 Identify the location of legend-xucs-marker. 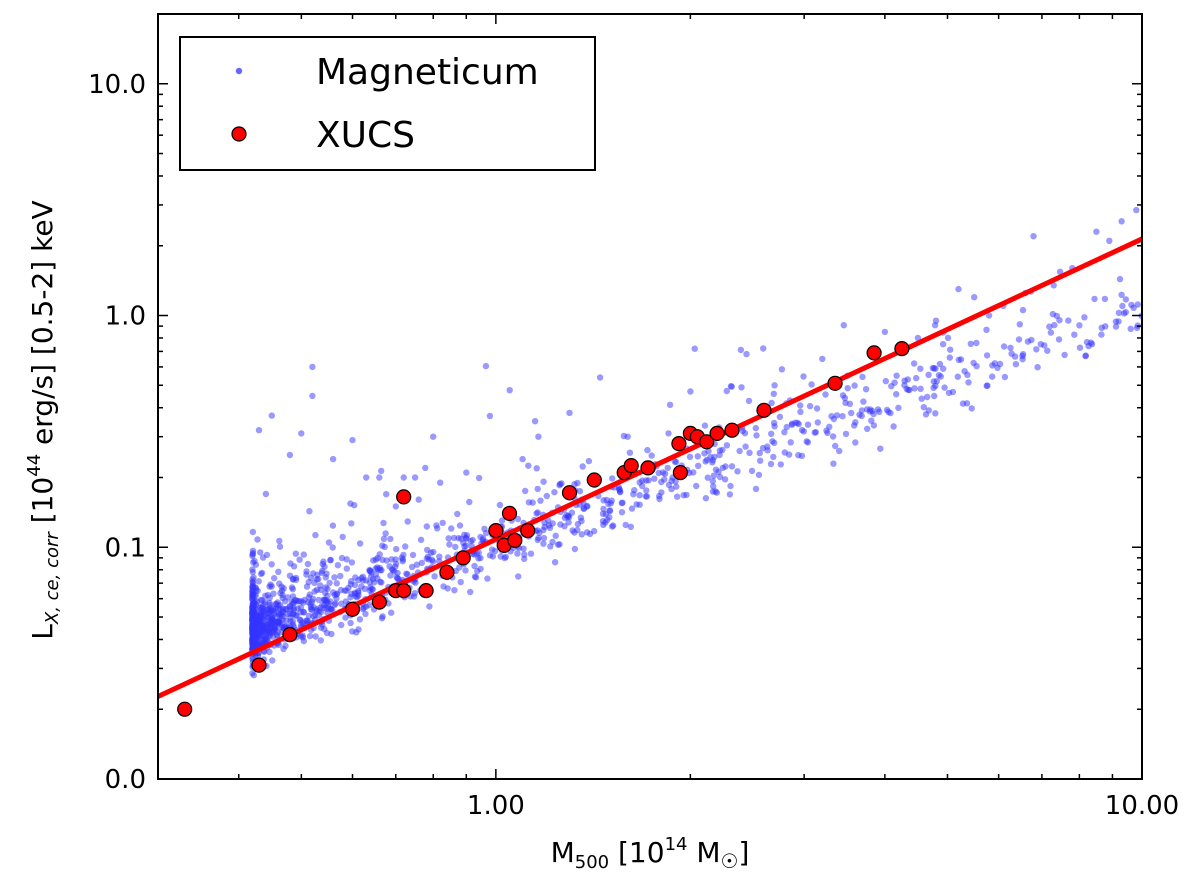
(239, 134).